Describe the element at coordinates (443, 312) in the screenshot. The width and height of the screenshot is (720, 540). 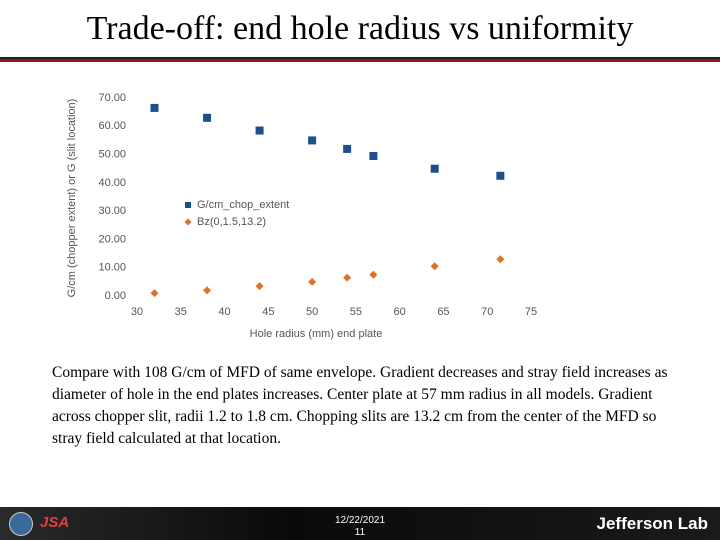
I see `x-tick-label: 65` at that location.